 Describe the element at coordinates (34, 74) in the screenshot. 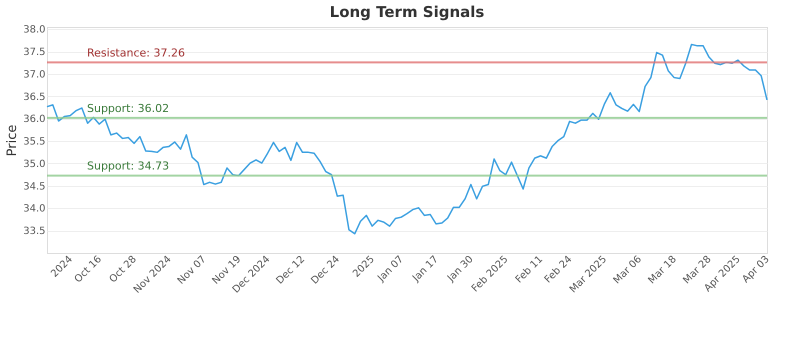

I see `y-tick-label: 37.0` at that location.